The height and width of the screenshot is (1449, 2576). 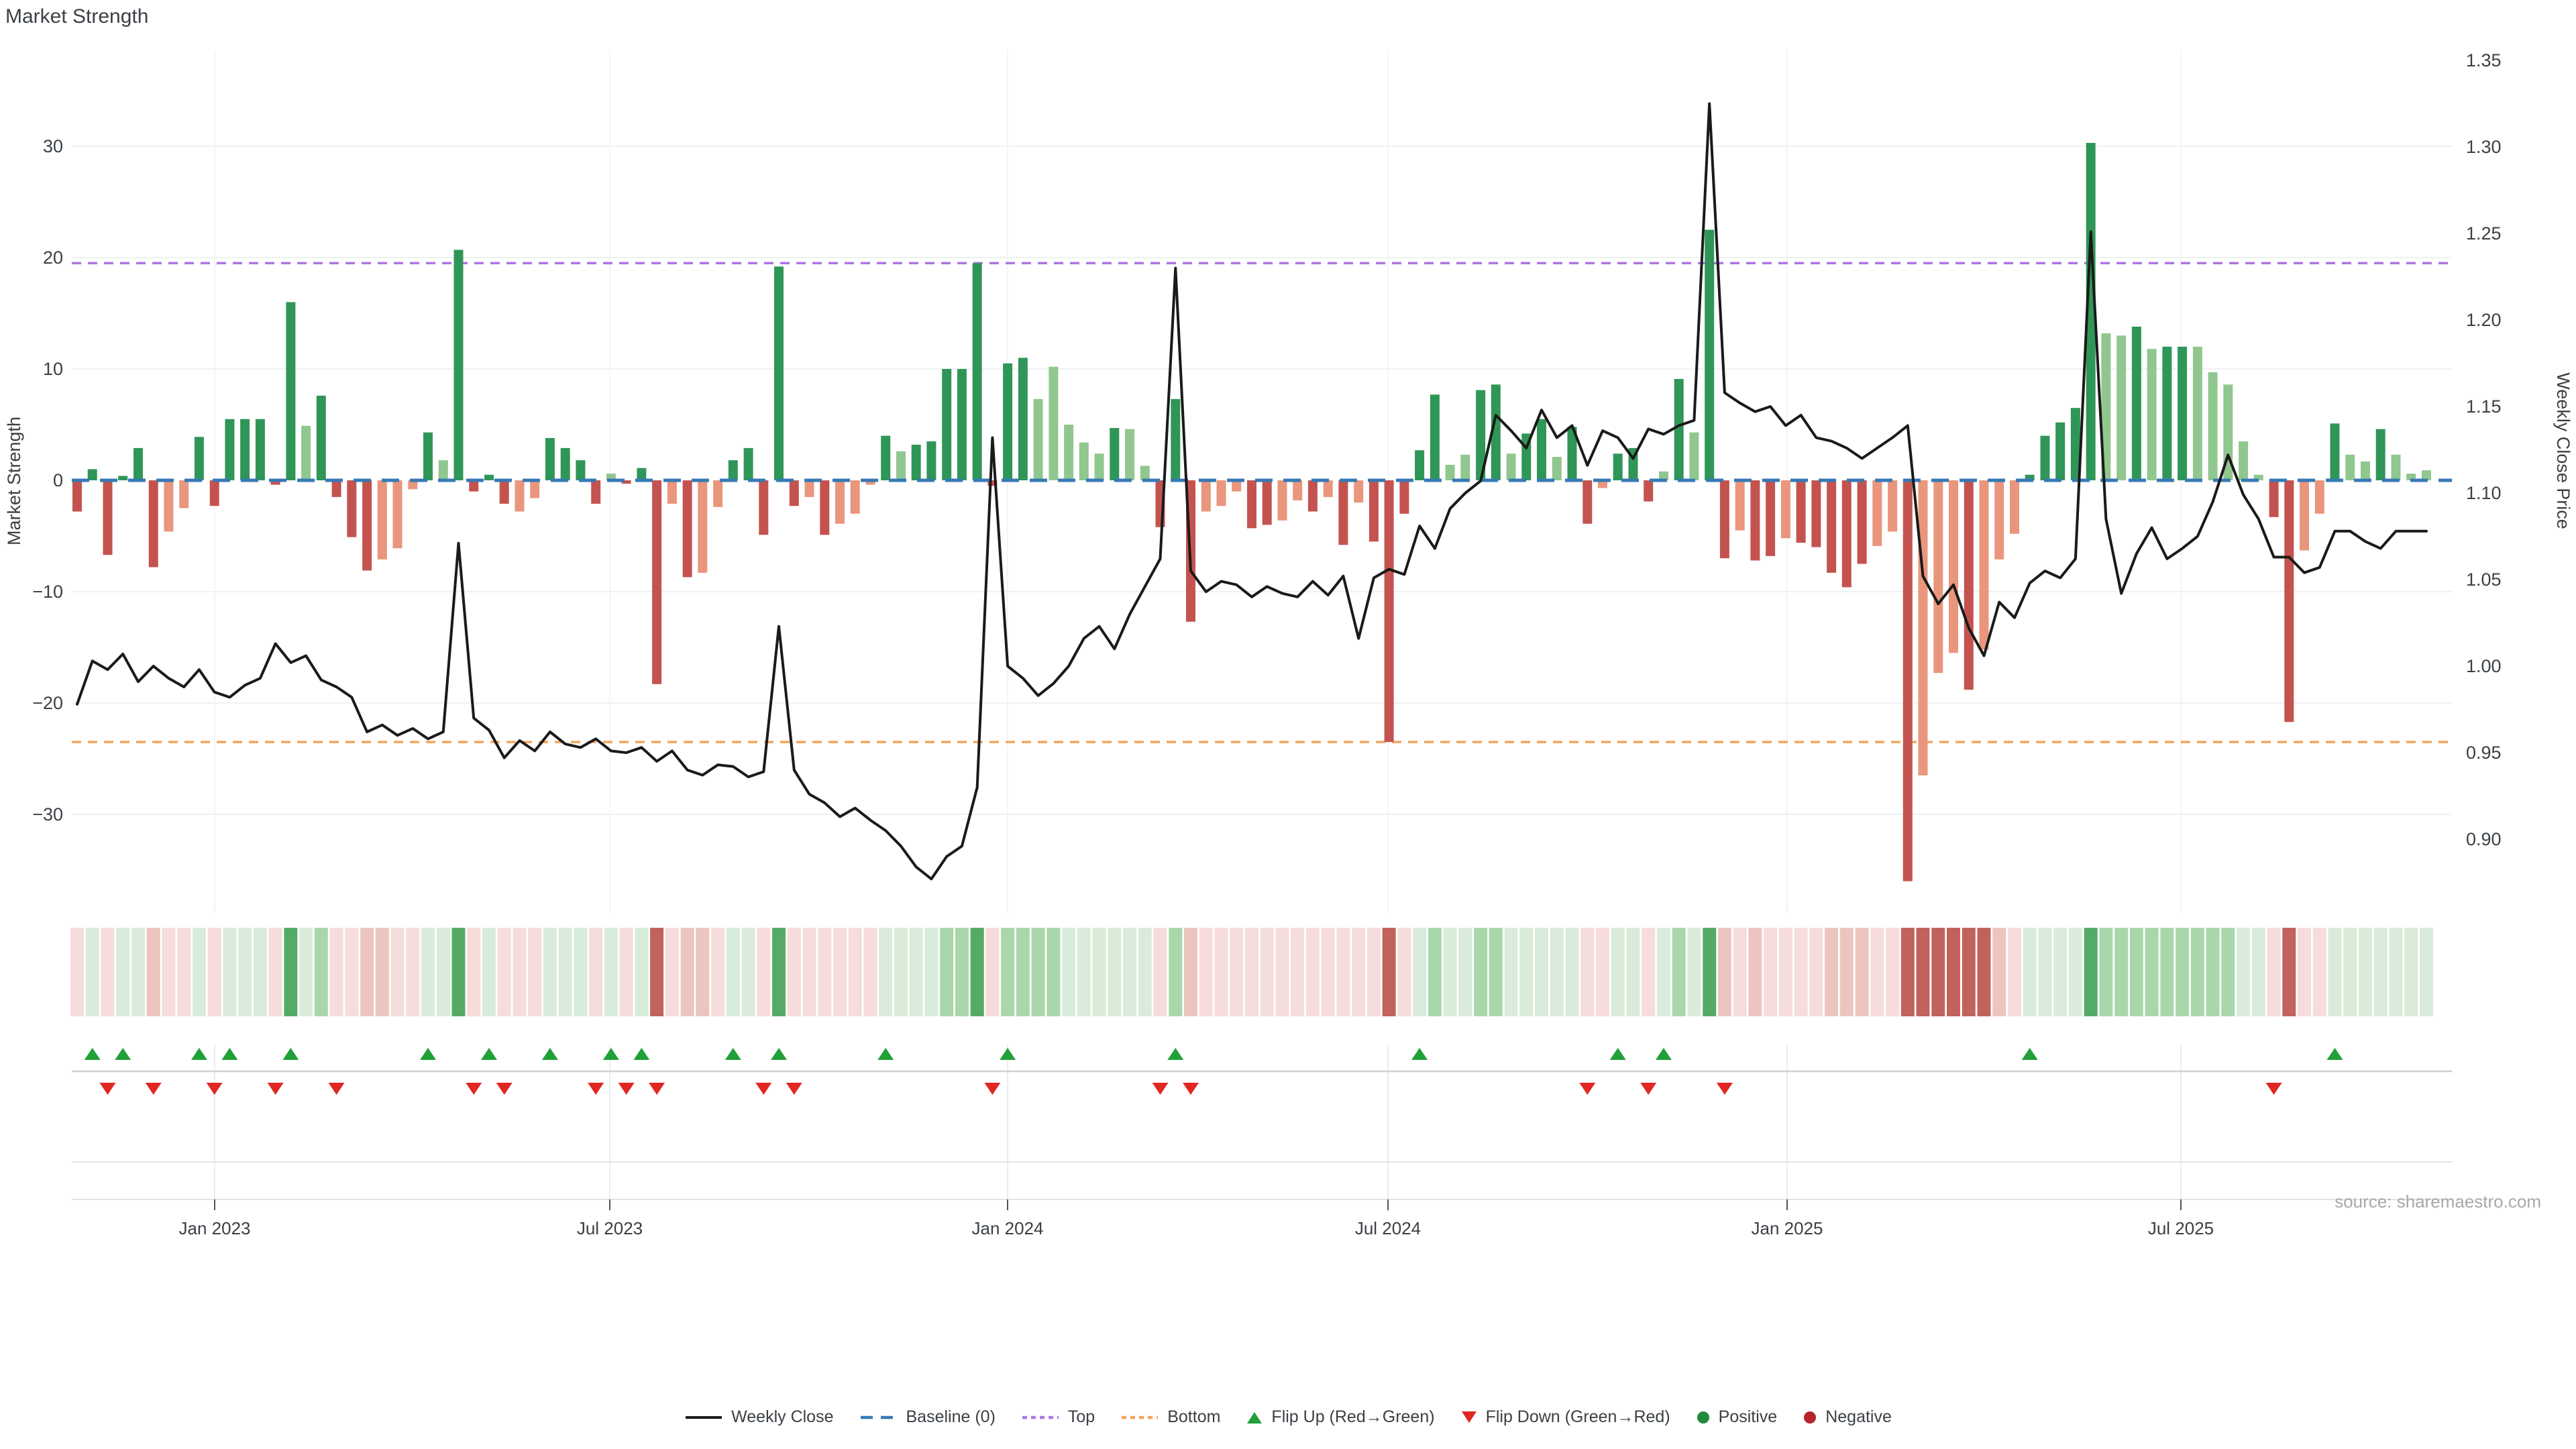 What do you see at coordinates (47, 814) in the screenshot?
I see `left-axis-tick: −30` at bounding box center [47, 814].